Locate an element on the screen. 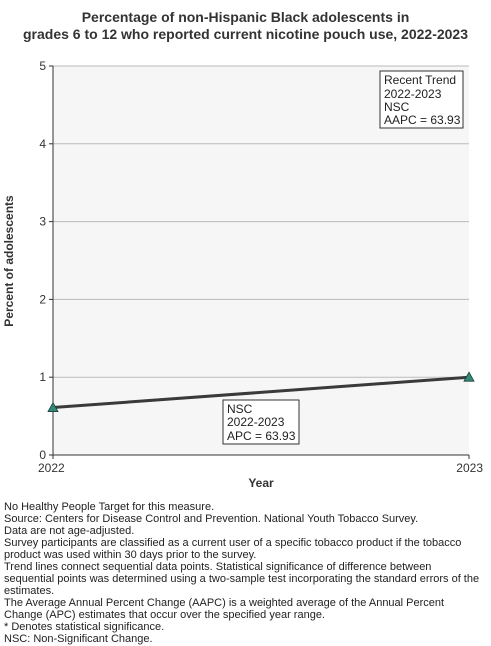  y-axis-label: Percent of adolescents is located at coordinates (9, 261).